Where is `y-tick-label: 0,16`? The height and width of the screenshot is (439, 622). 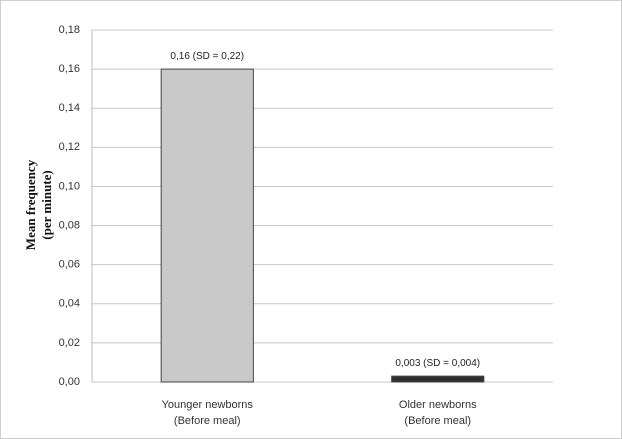 y-tick-label: 0,16 is located at coordinates (69, 69).